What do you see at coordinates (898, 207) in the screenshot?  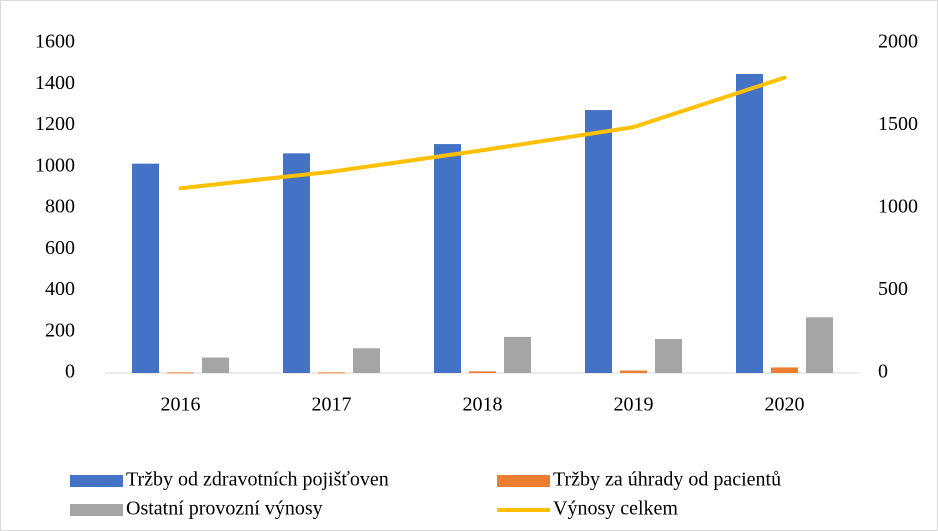 I see `y2-tick-label: 1000` at bounding box center [898, 207].